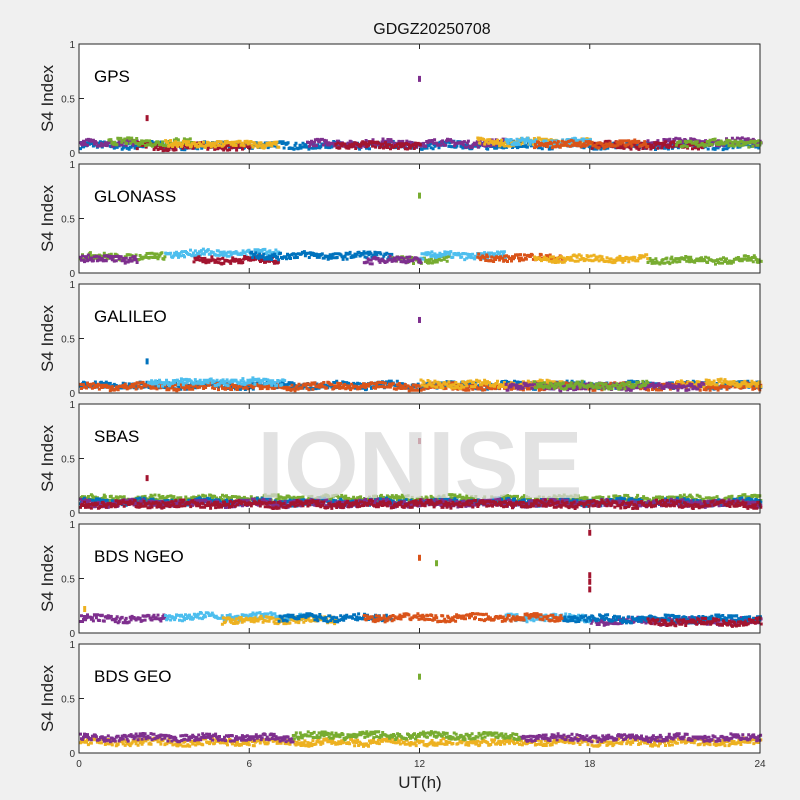 This screenshot has width=800, height=800. What do you see at coordinates (420, 764) in the screenshot?
I see `x-tick-label: 12` at bounding box center [420, 764].